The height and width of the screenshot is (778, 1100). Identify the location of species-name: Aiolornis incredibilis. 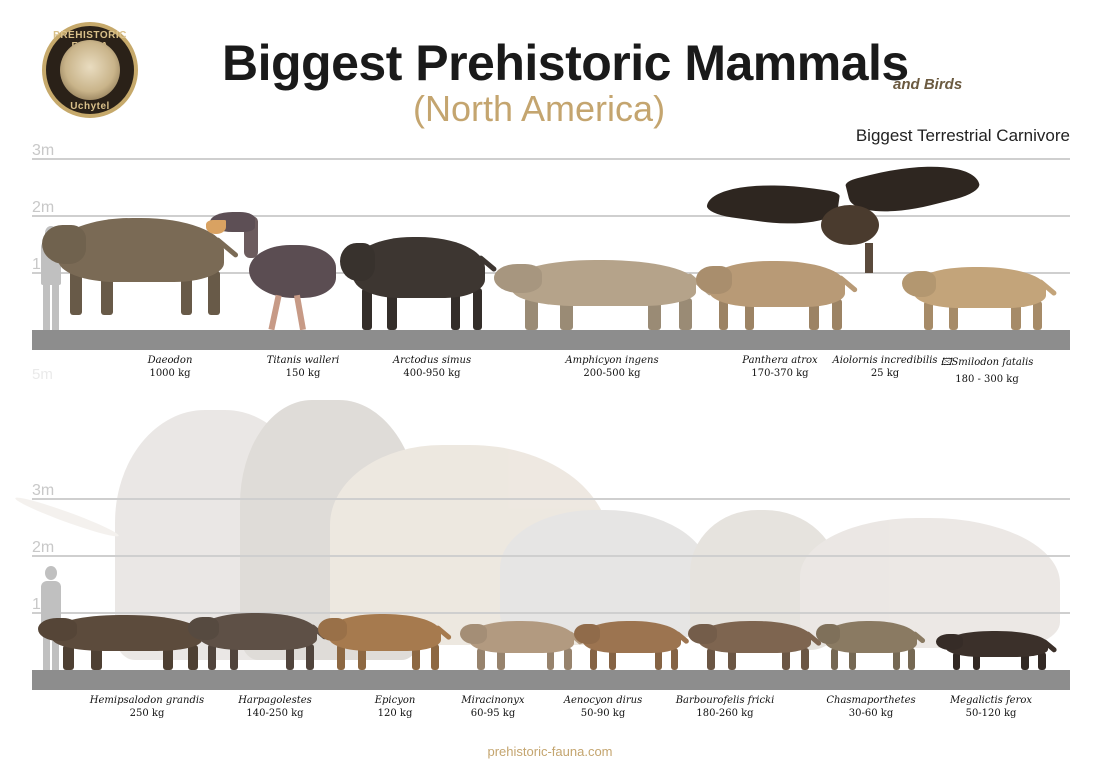
(885, 360).